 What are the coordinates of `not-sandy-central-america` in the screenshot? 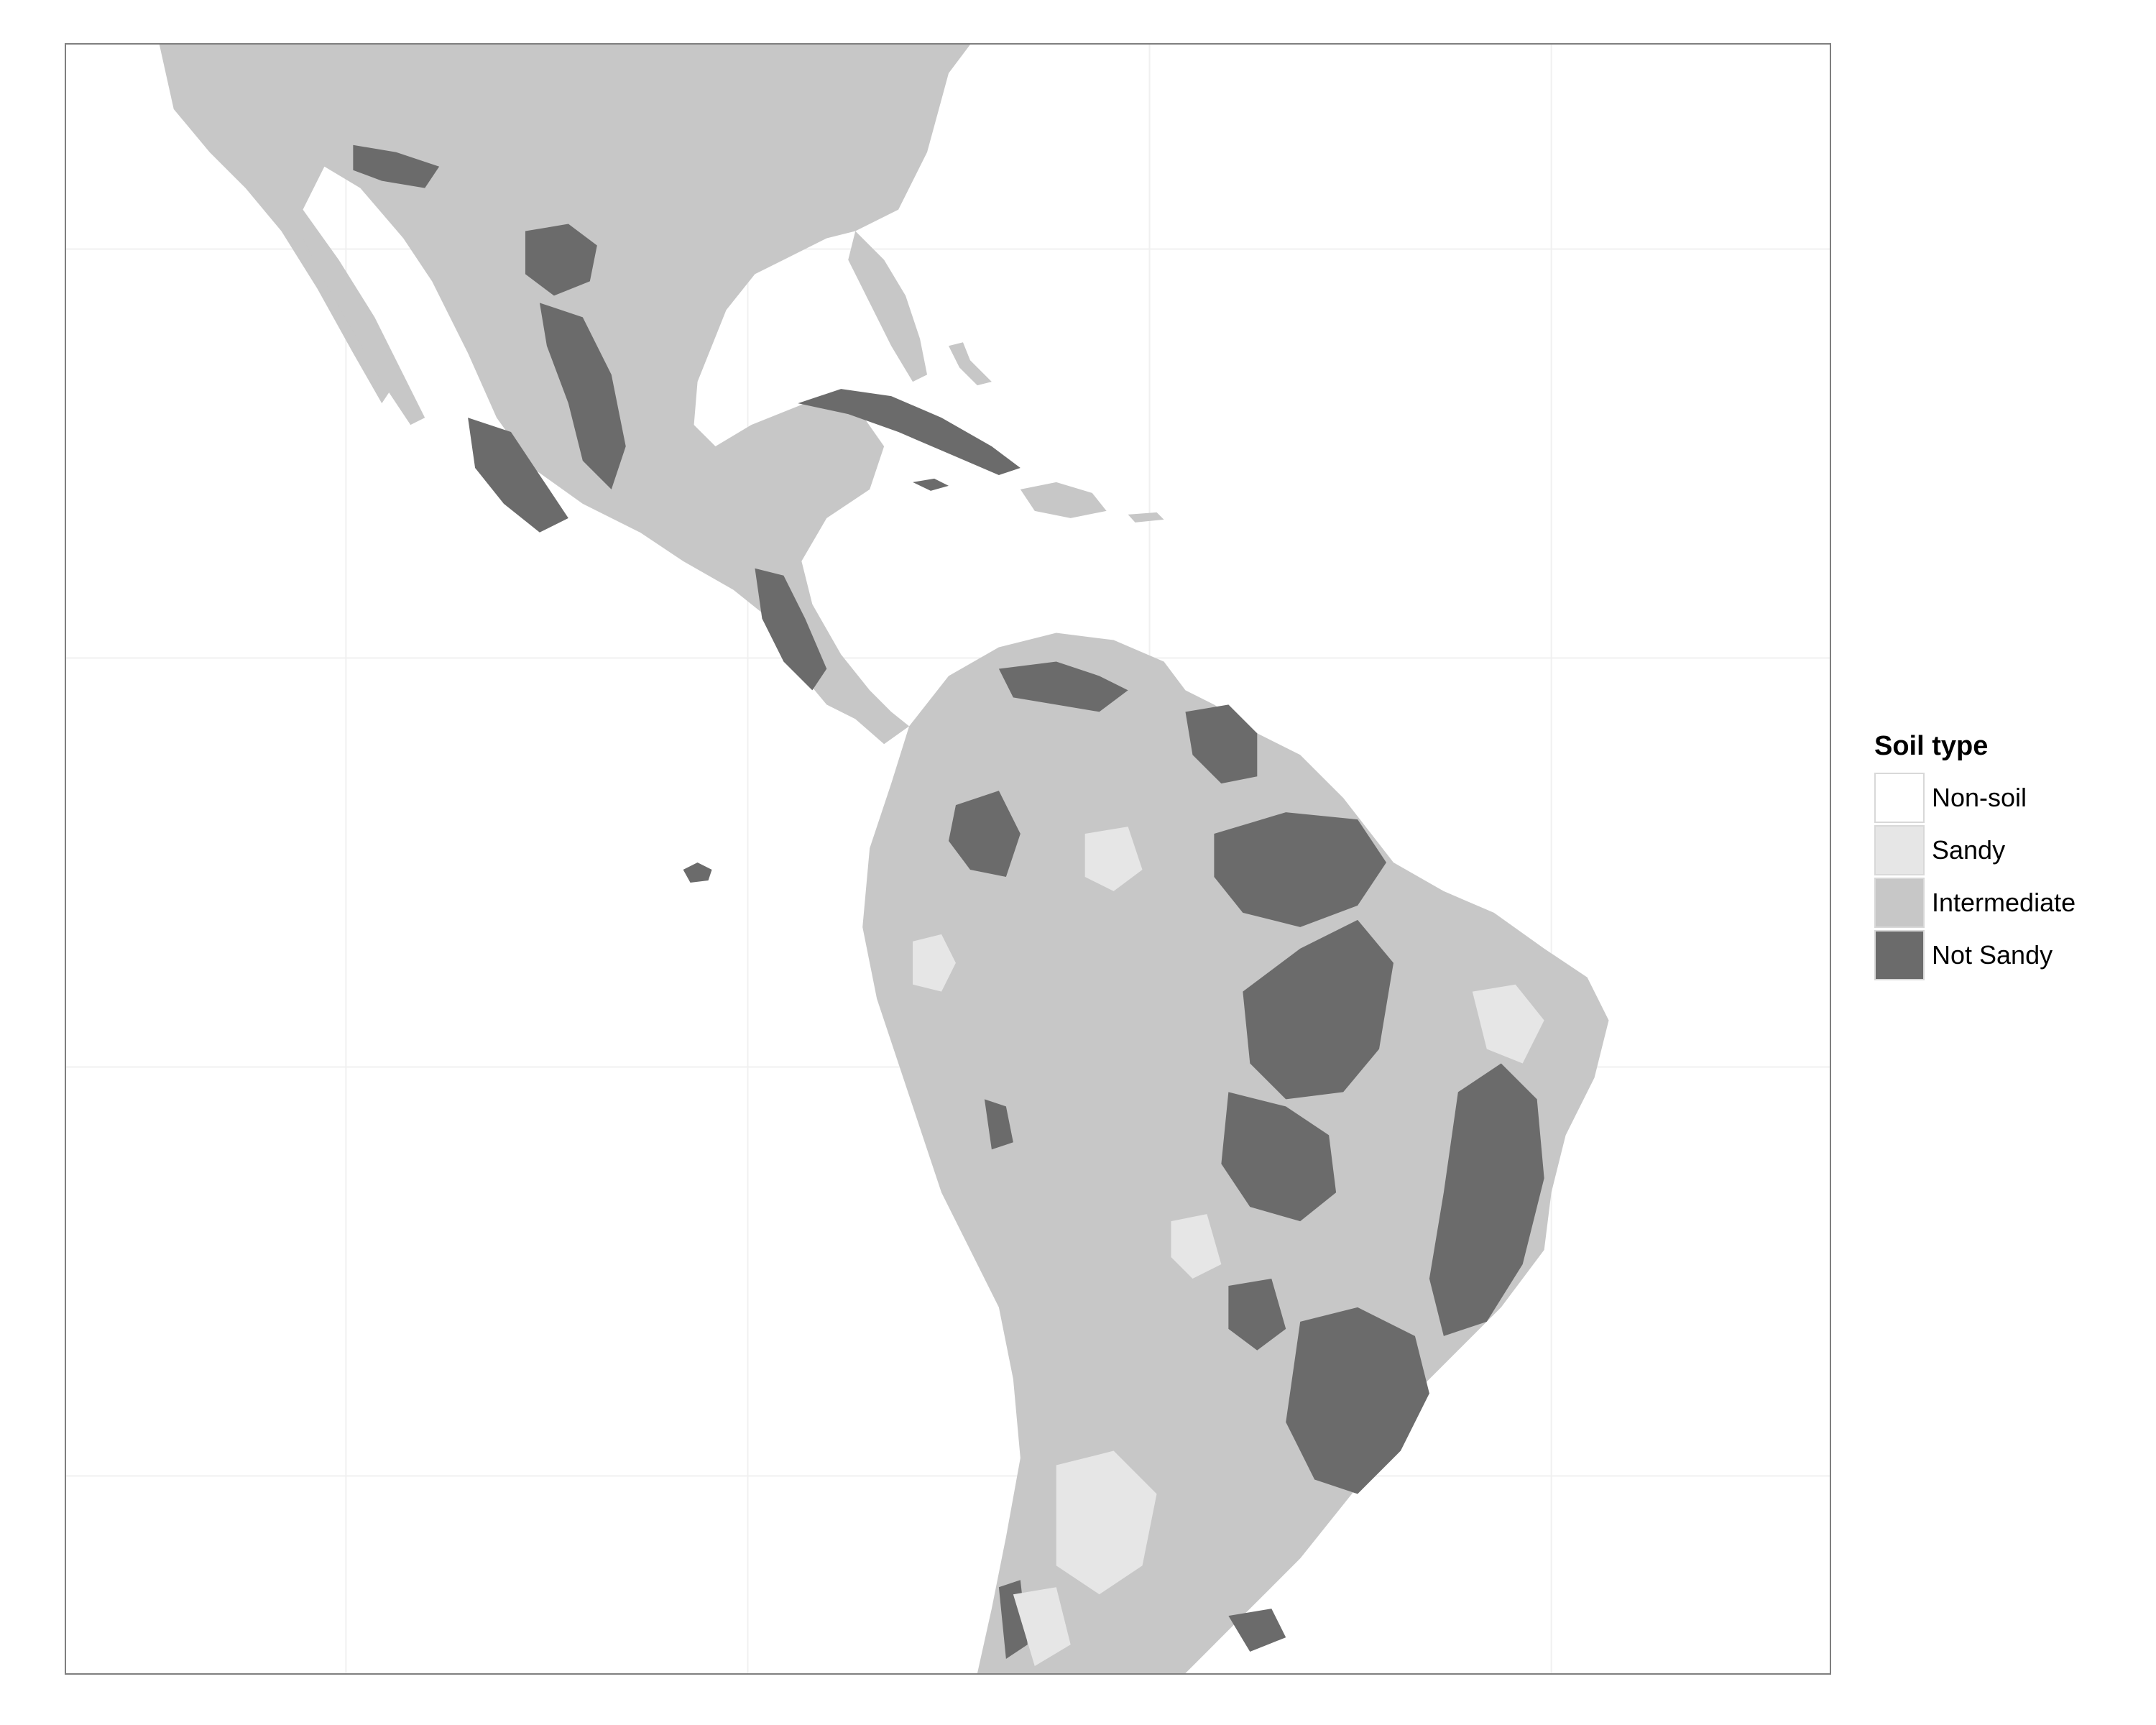 It's located at (791, 629).